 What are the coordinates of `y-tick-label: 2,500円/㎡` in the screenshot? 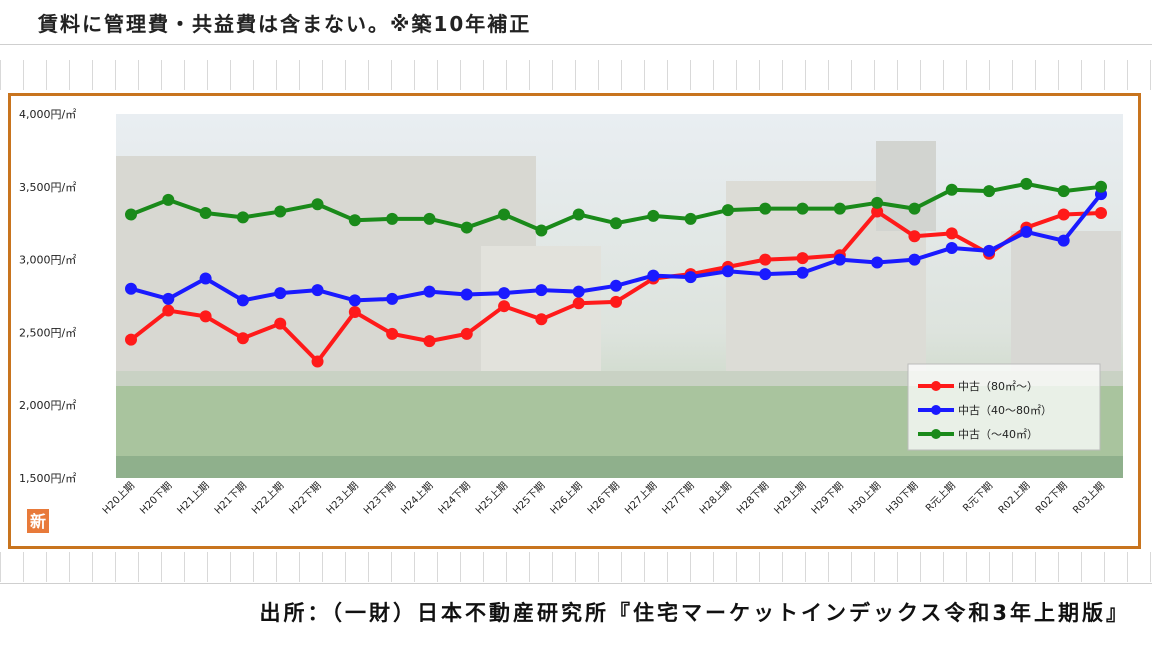 It's located at (47, 332).